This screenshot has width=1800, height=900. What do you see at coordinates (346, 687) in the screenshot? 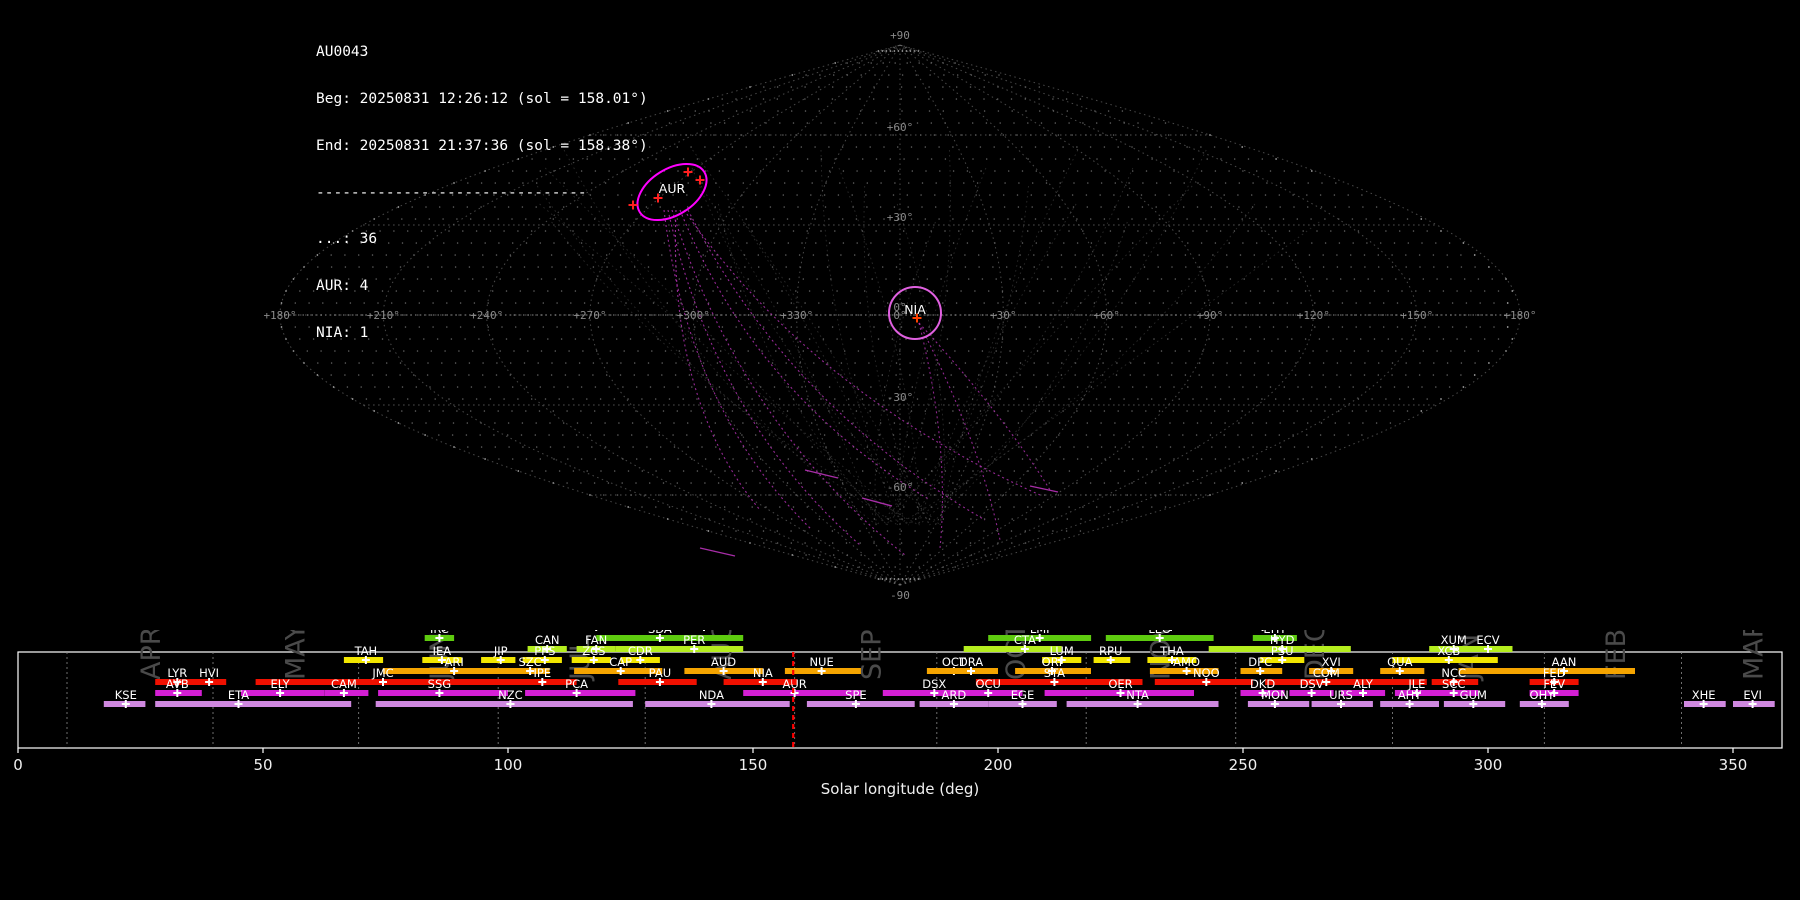
I see `shower-entry: CAM` at bounding box center [346, 687].